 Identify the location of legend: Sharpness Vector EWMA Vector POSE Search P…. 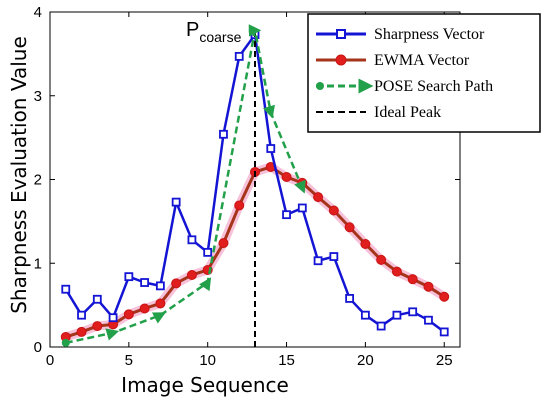
(424, 73).